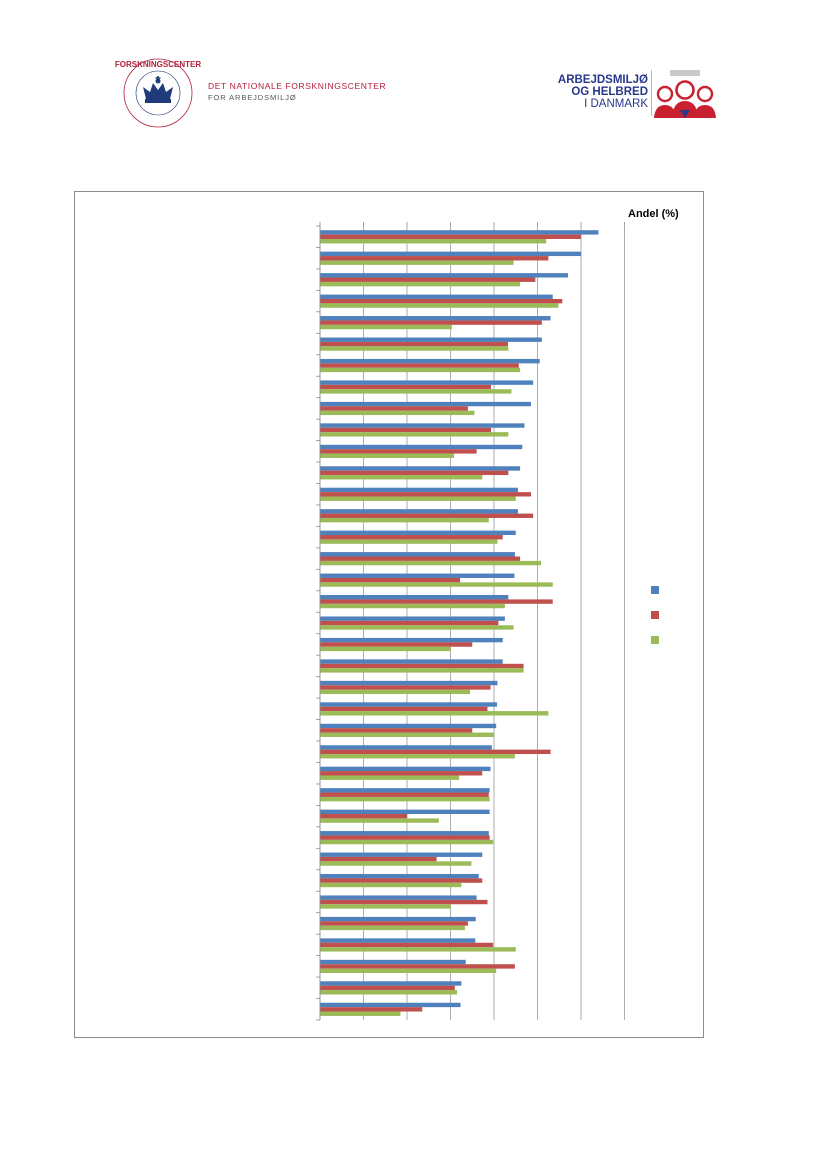 The width and height of the screenshot is (827, 1169). I want to click on seal-icon: FORSKNINGSCENTER, so click(158, 93).